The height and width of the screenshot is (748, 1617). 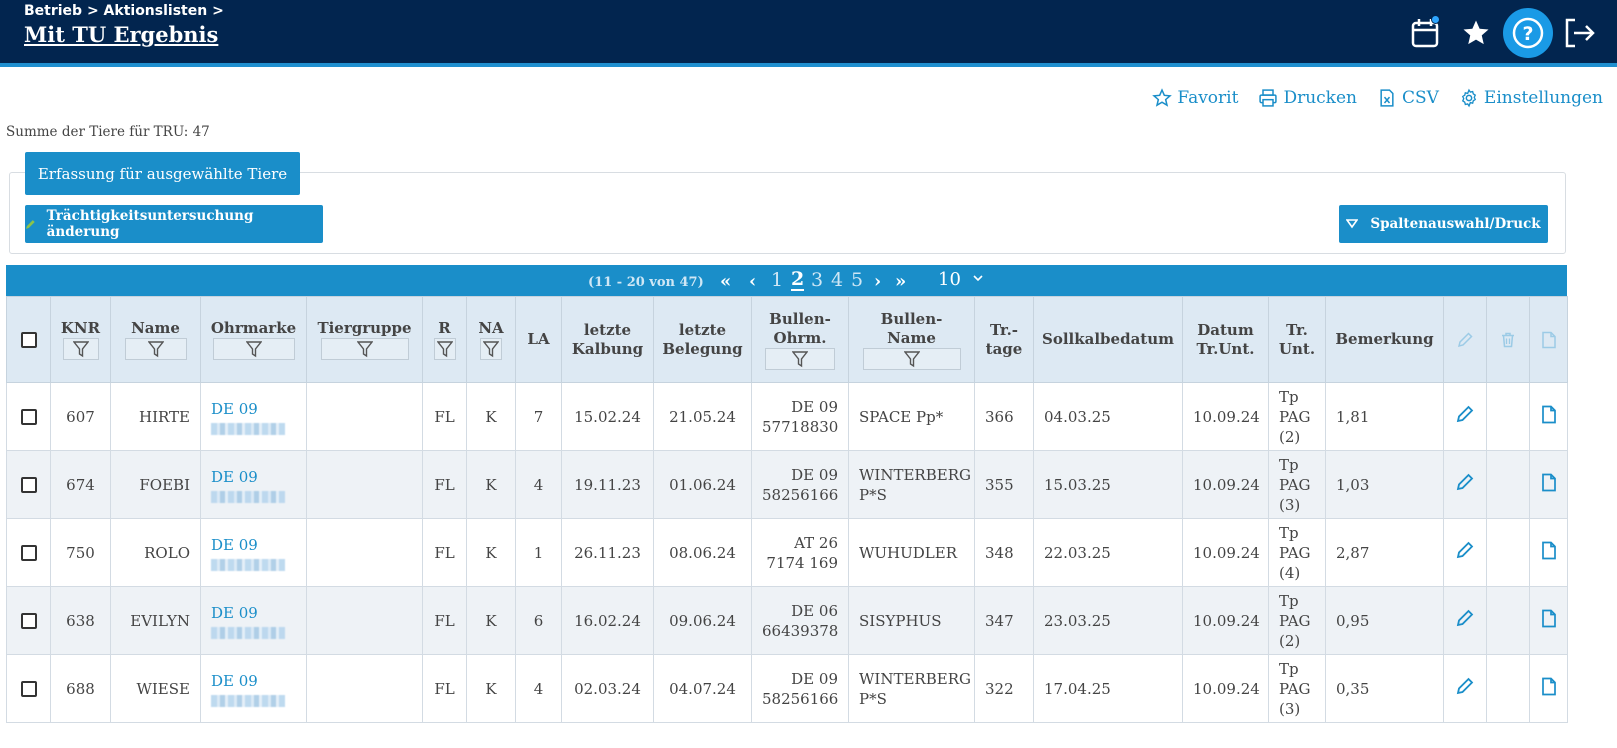 I want to click on filter-name, so click(x=155, y=349).